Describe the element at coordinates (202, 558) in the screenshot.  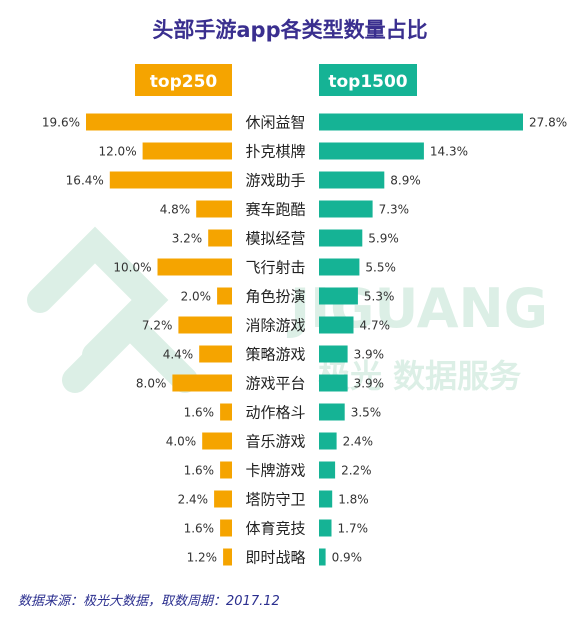
I see `value-label-top250: 1.2%` at that location.